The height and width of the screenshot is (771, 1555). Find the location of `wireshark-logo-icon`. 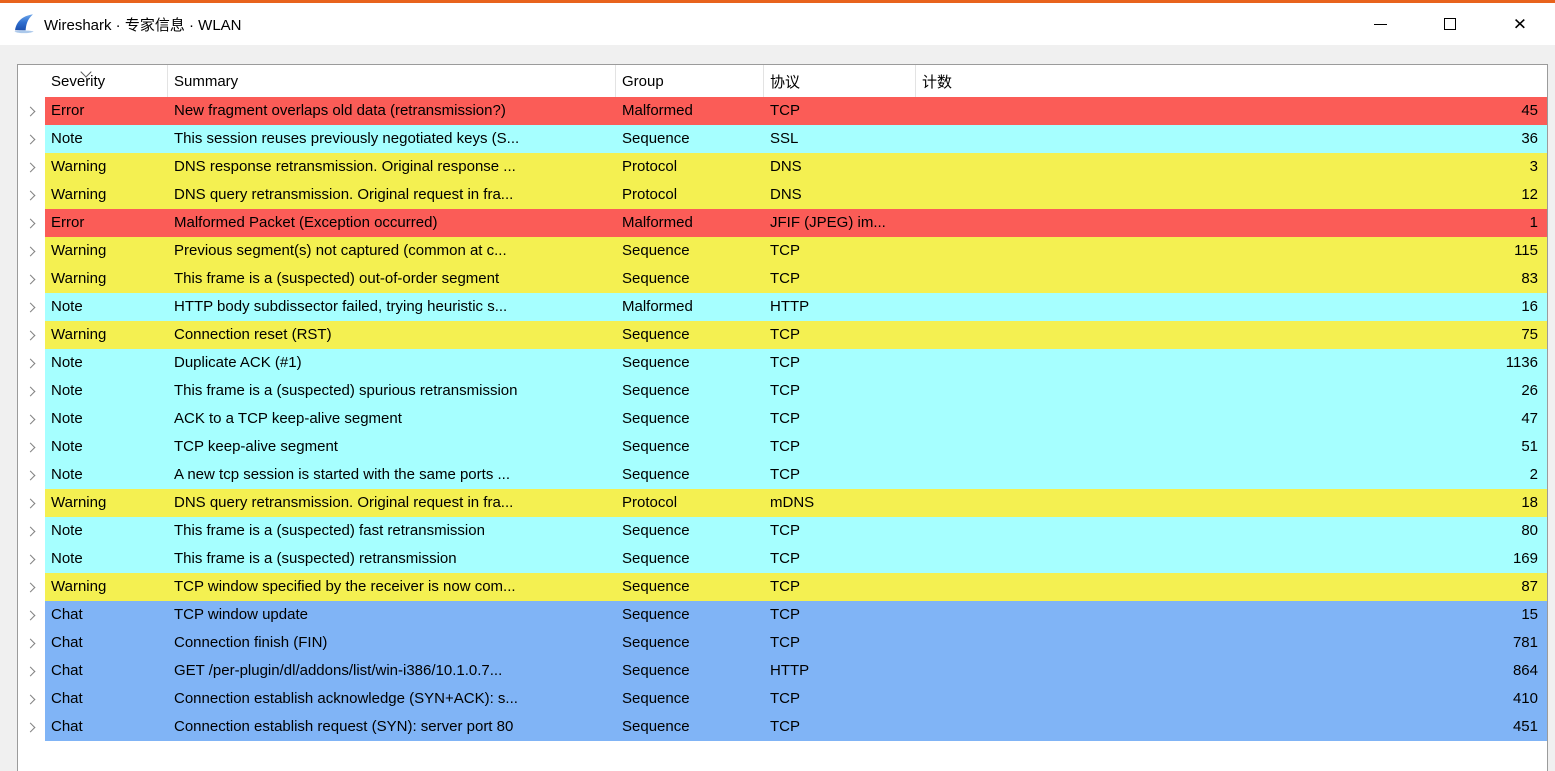

wireshark-logo-icon is located at coordinates (24, 24).